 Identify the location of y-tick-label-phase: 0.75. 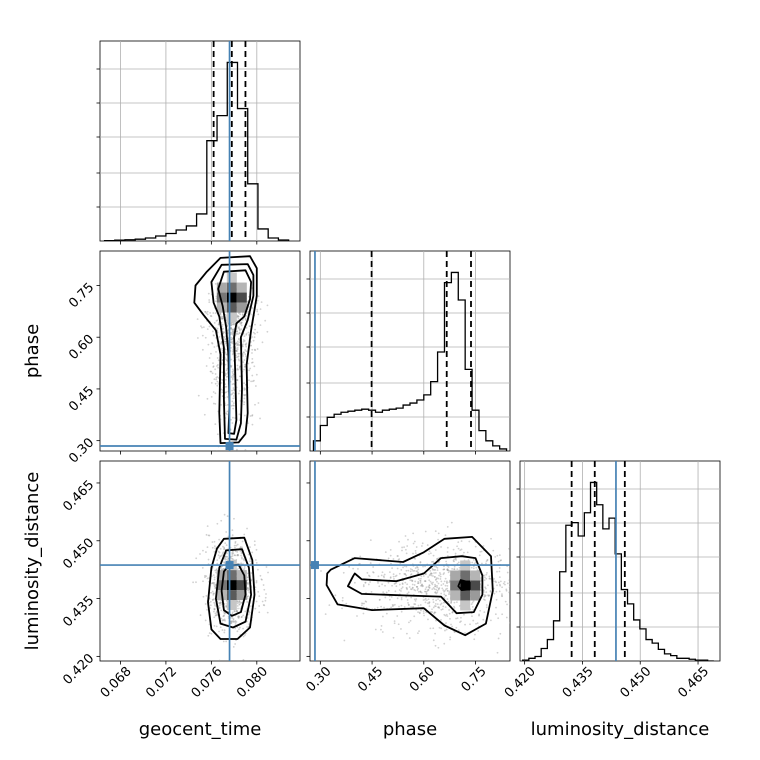
(81, 295).